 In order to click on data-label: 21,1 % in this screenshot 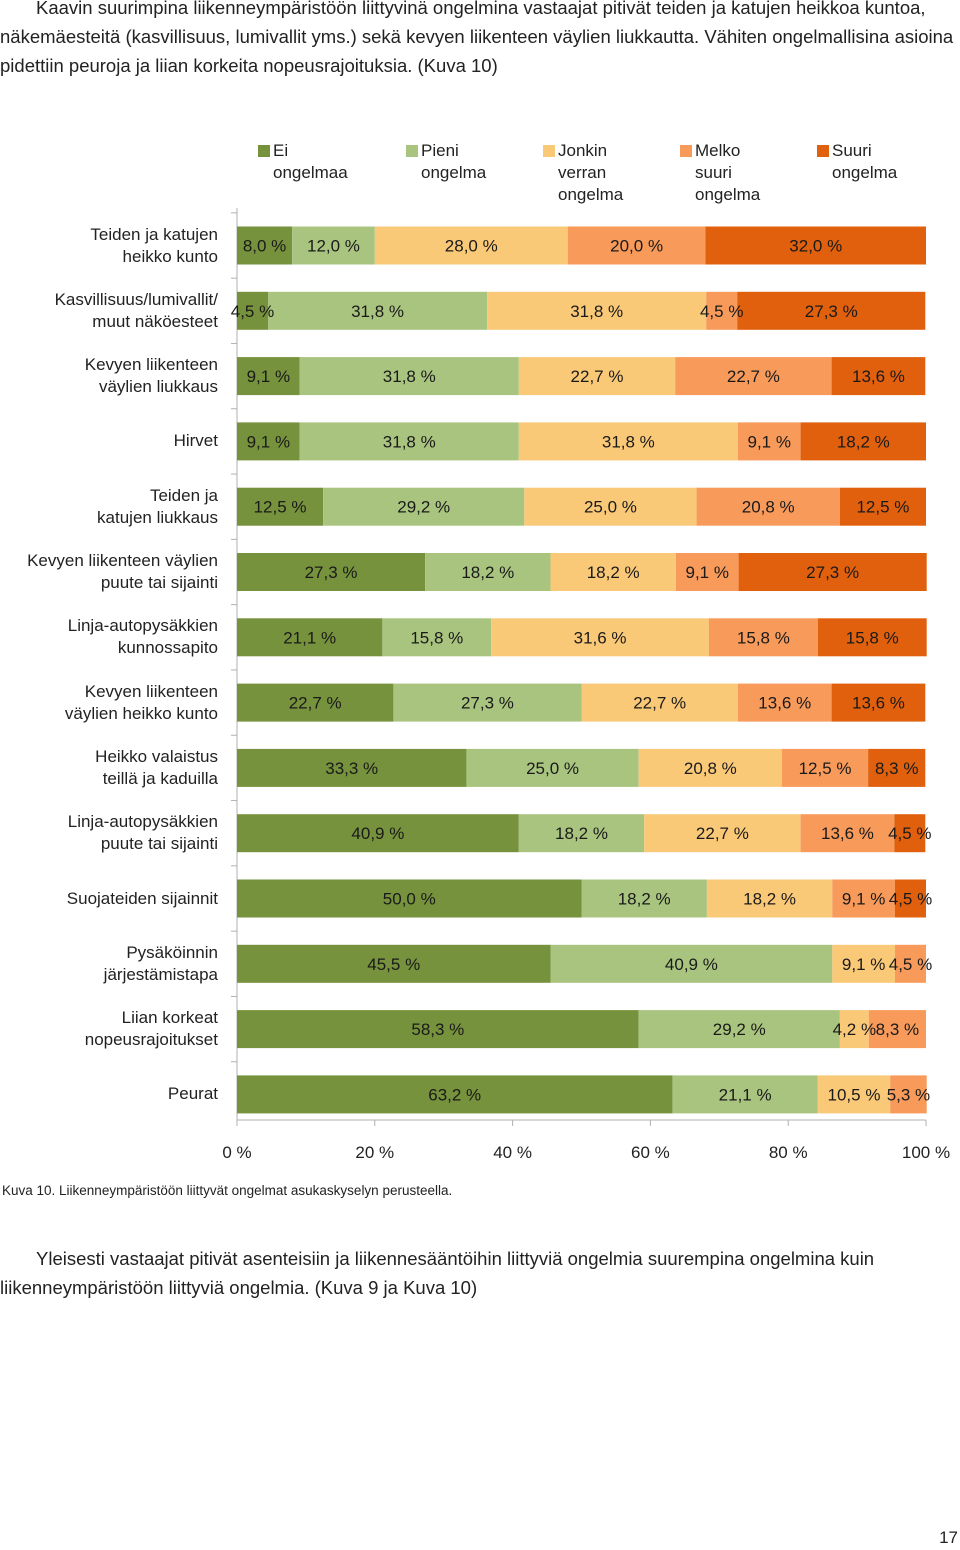, I will do `click(745, 1094)`.